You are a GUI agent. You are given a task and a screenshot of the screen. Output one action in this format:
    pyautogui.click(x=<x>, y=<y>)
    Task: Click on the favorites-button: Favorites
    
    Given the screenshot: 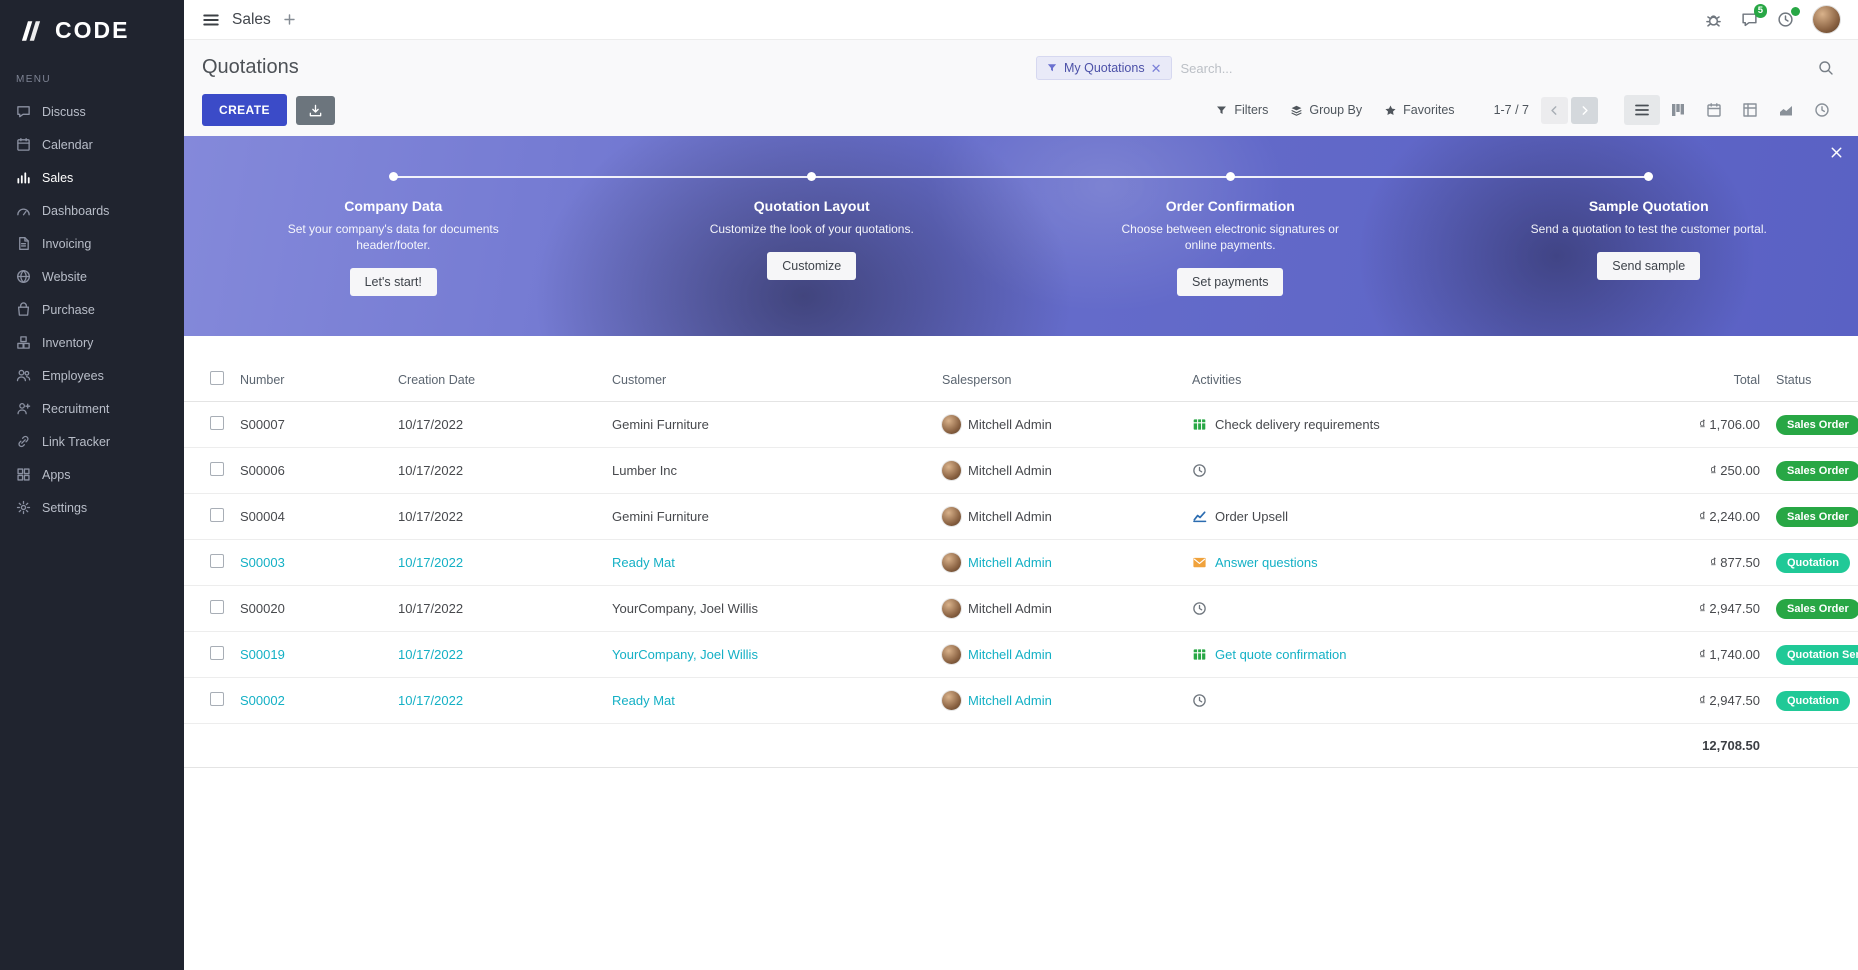 What is the action you would take?
    pyautogui.click(x=1419, y=110)
    